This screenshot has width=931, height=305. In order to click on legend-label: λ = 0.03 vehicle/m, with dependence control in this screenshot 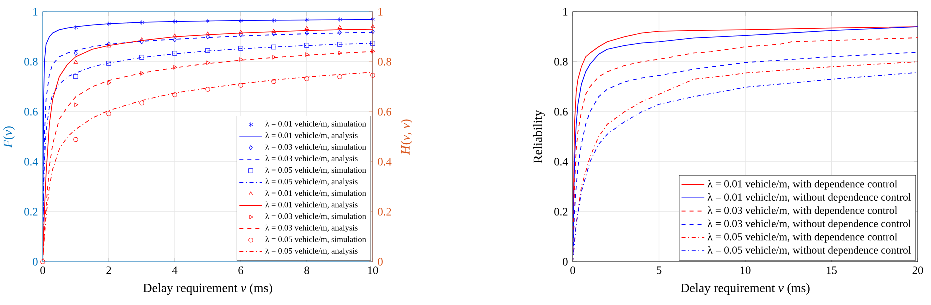, I will do `click(803, 211)`.